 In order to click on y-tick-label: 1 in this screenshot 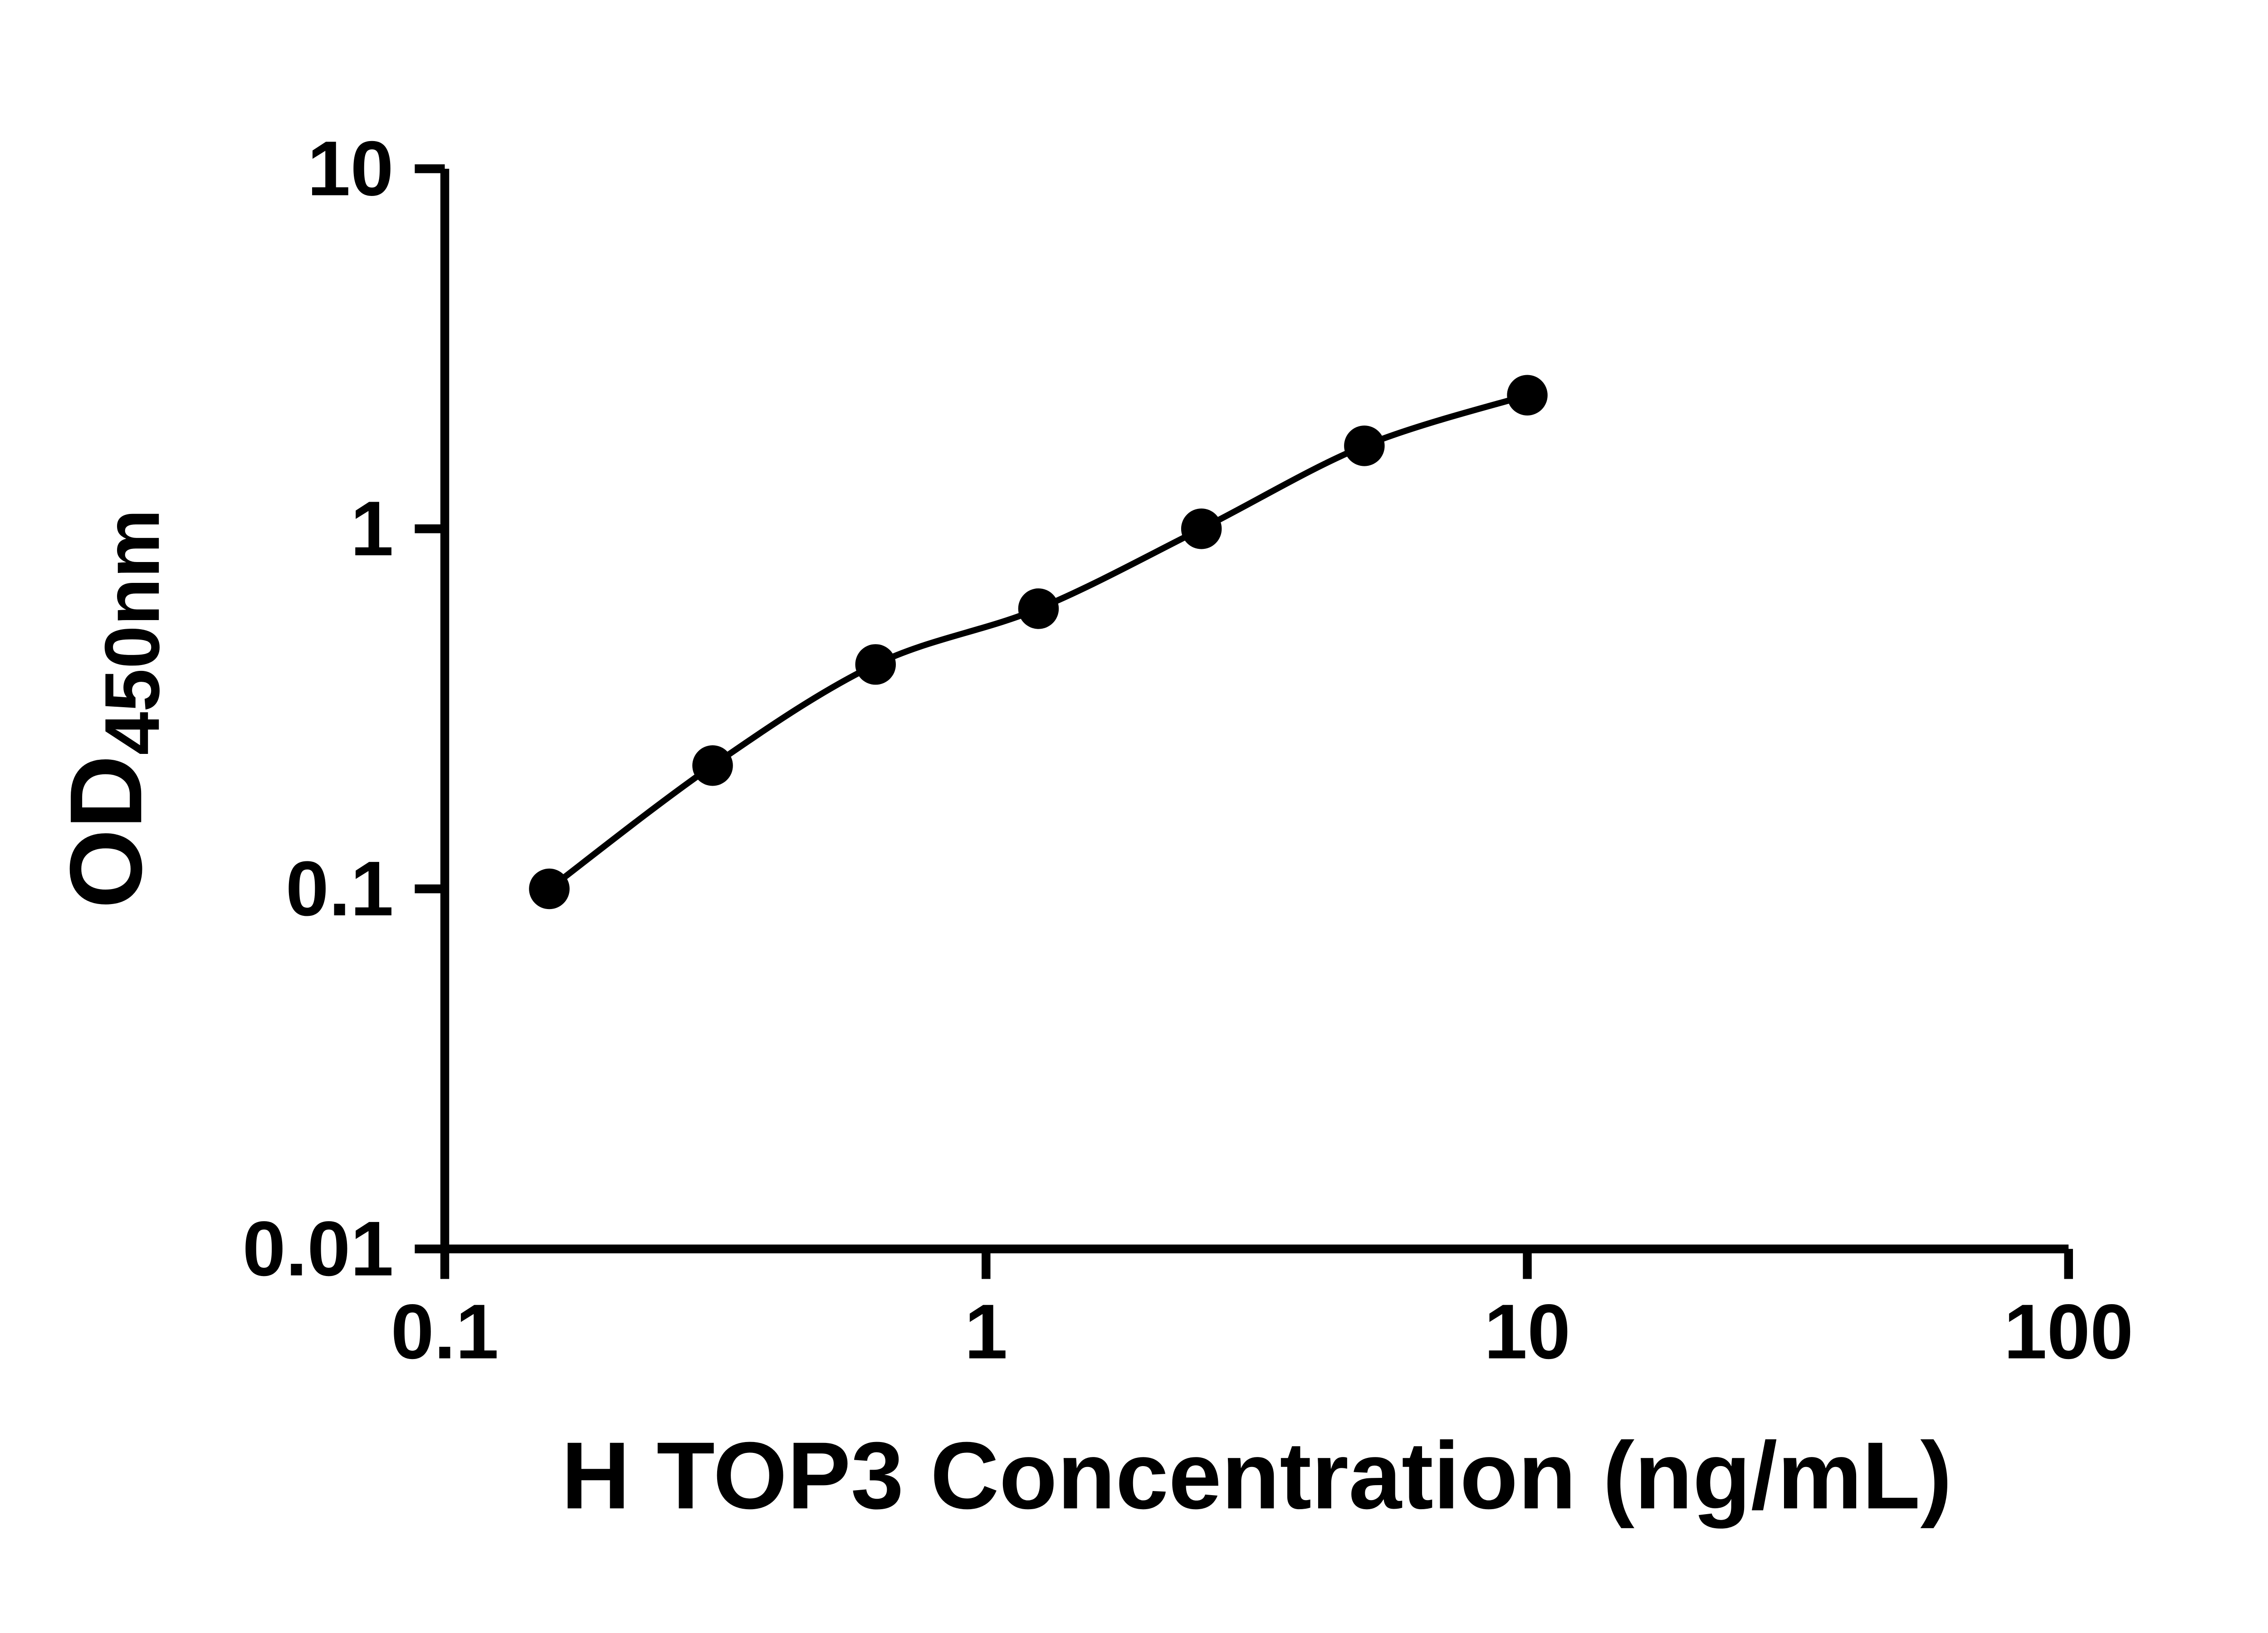, I will do `click(372, 528)`.